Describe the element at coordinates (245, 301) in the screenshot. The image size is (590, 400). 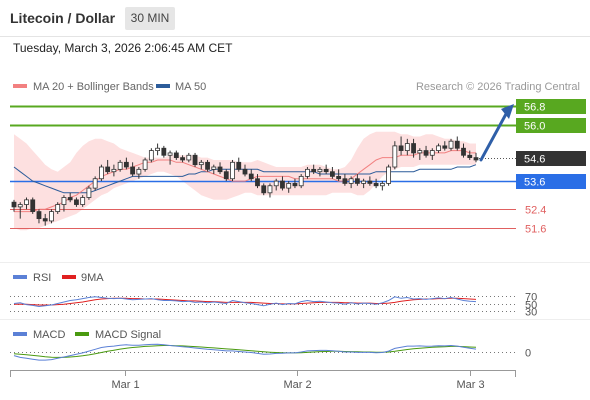
I see `rsi-ma-line` at that location.